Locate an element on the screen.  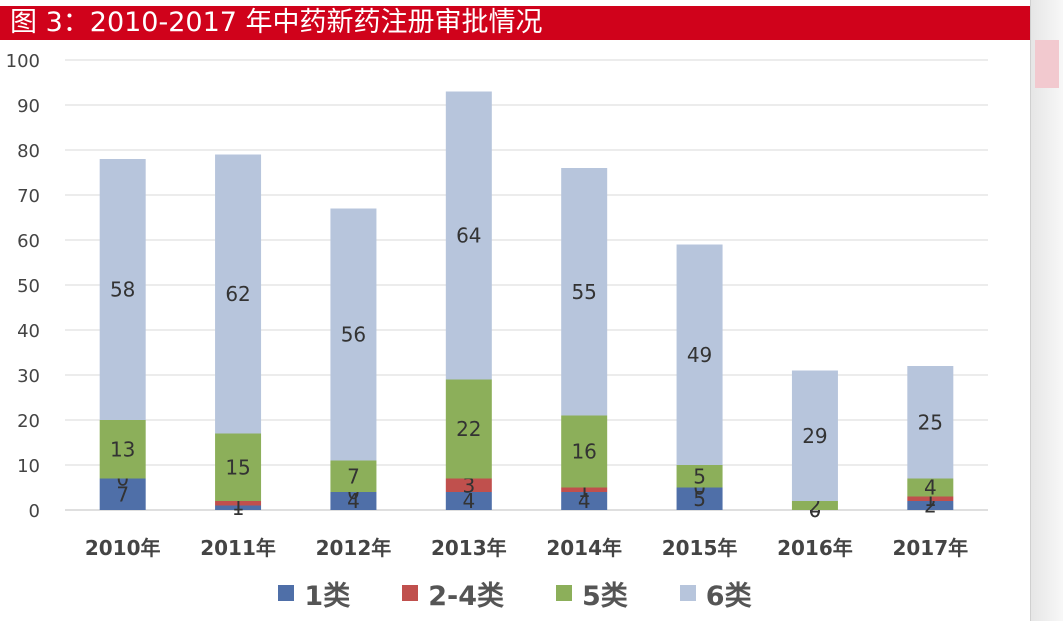
data-label: 15 is located at coordinates (237, 467).